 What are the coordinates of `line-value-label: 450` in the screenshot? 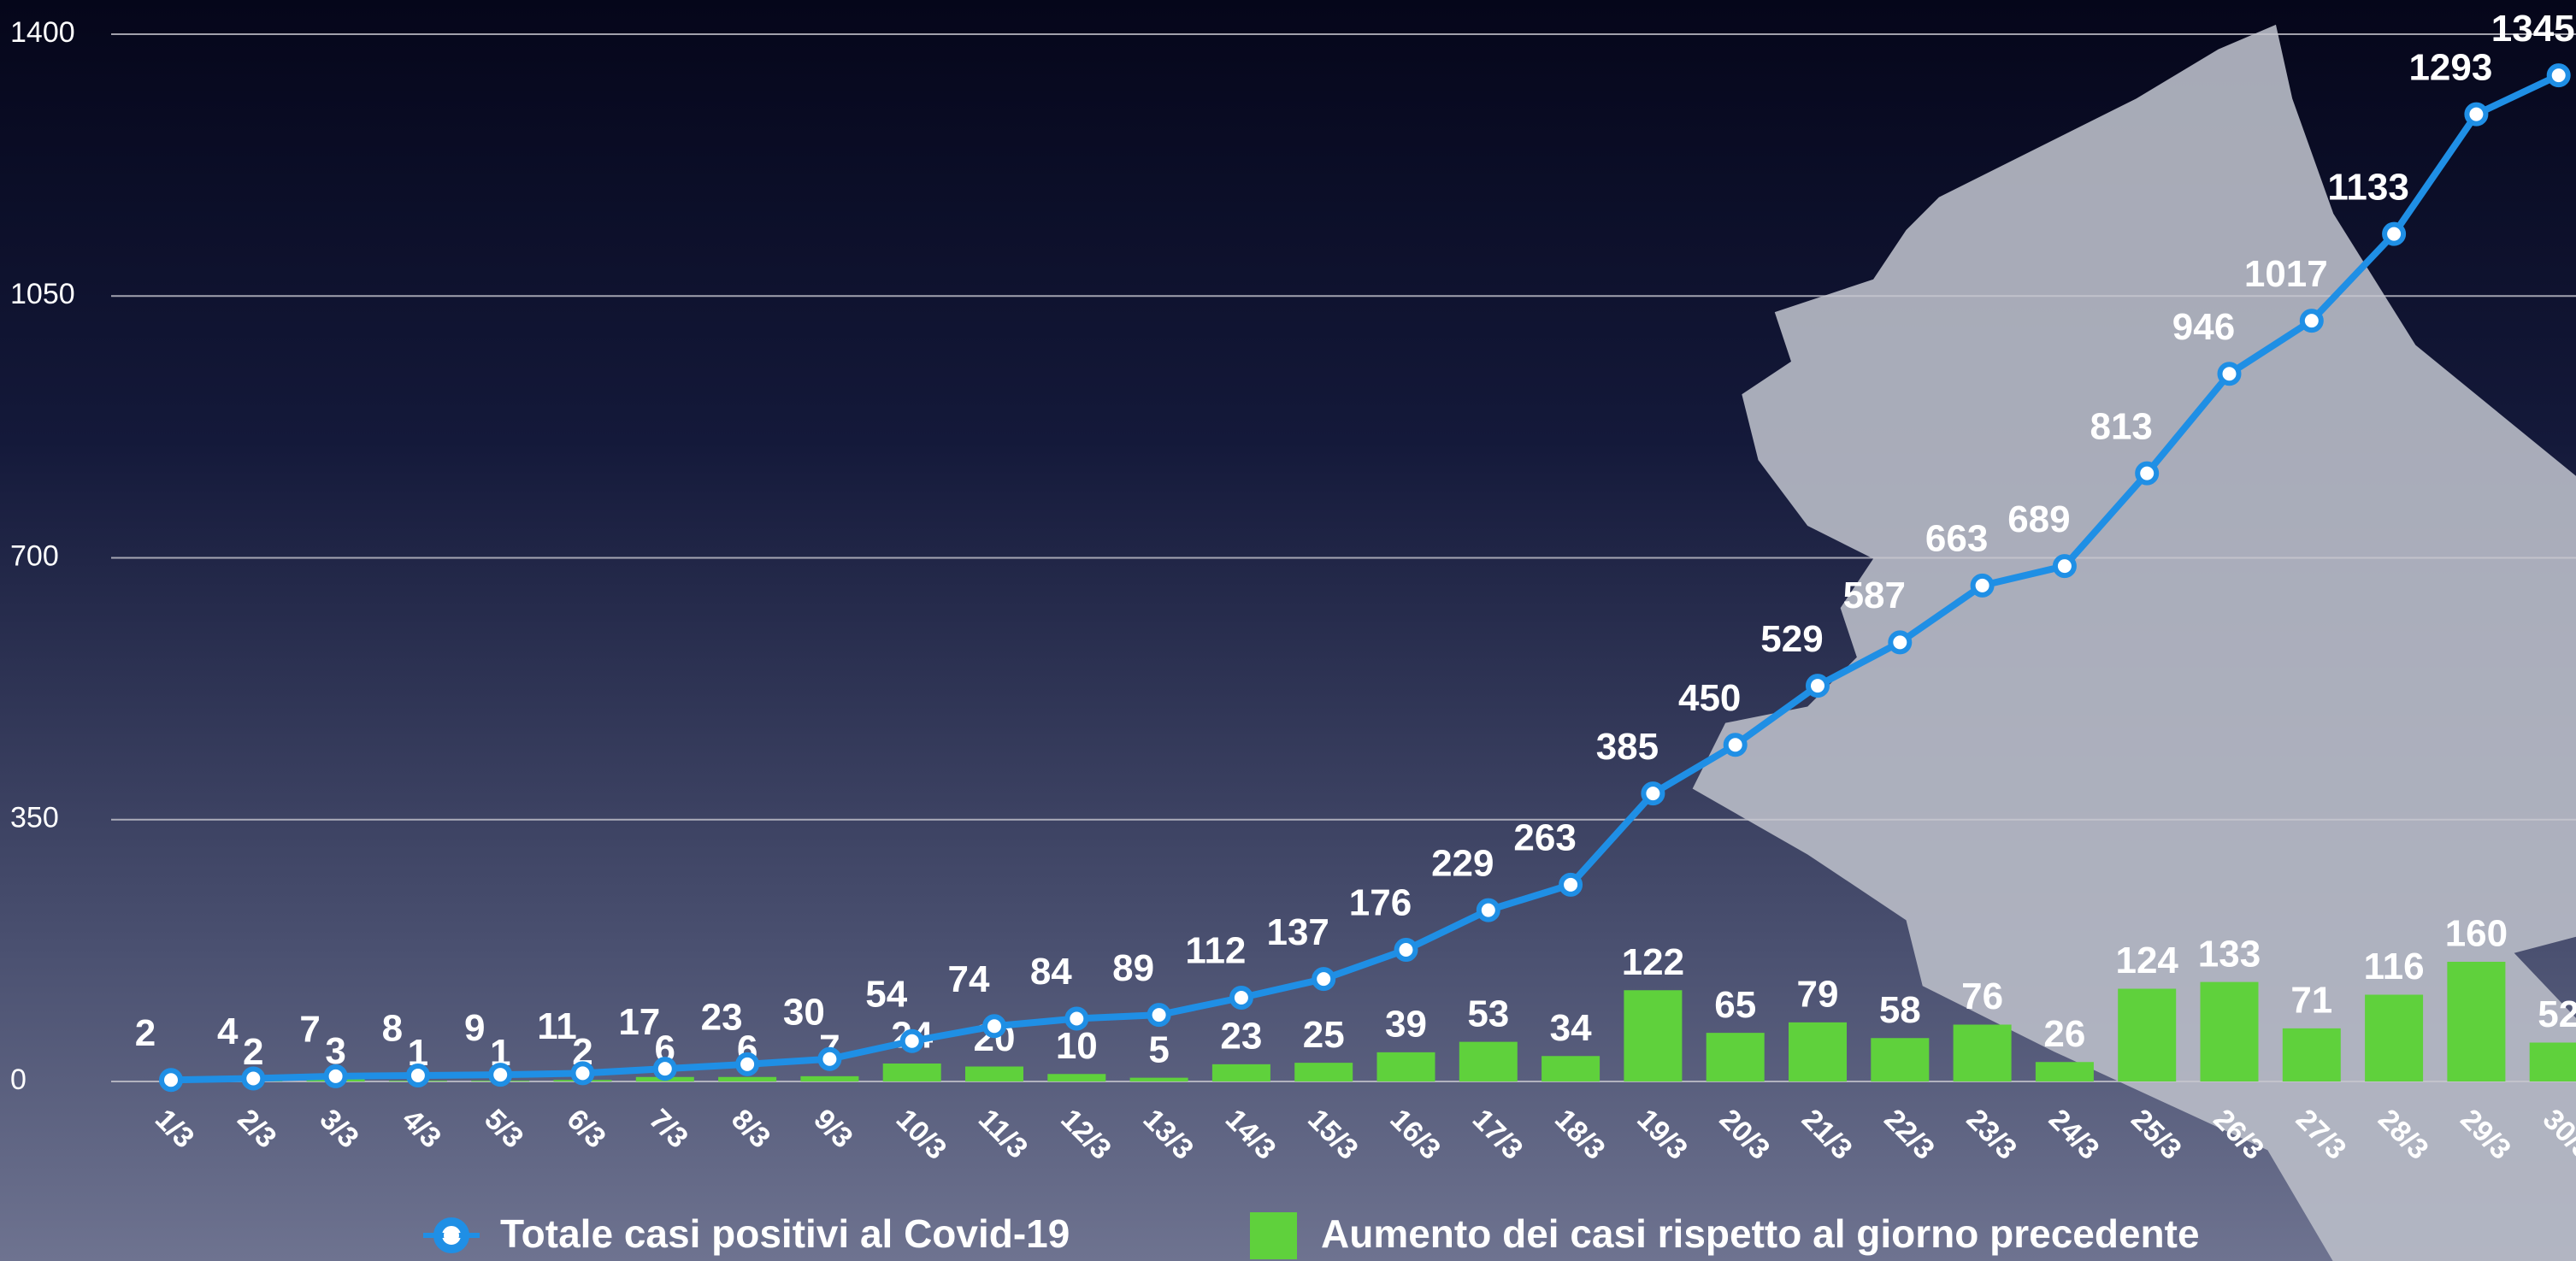 It's located at (1709, 698).